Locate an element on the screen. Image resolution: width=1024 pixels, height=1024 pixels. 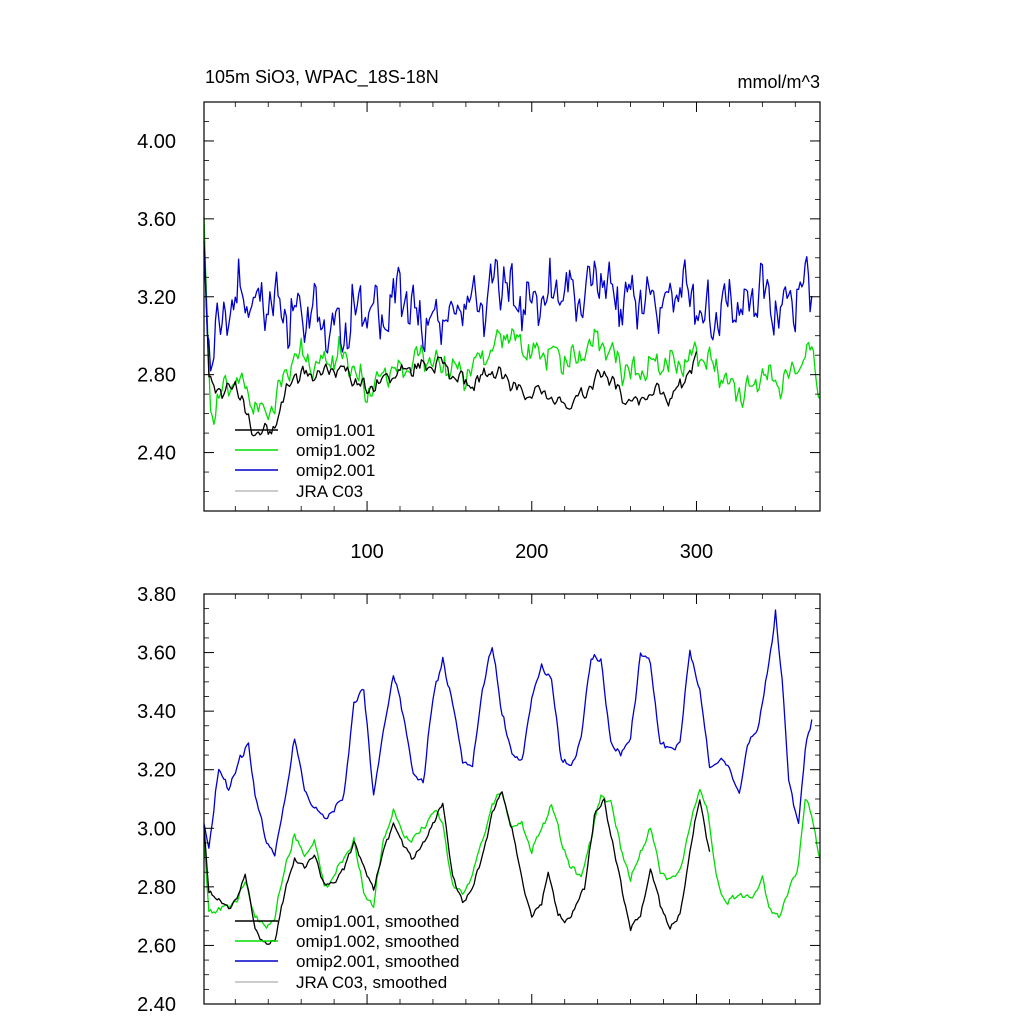
top-x-tick-label-2: 300 is located at coordinates (696, 552).